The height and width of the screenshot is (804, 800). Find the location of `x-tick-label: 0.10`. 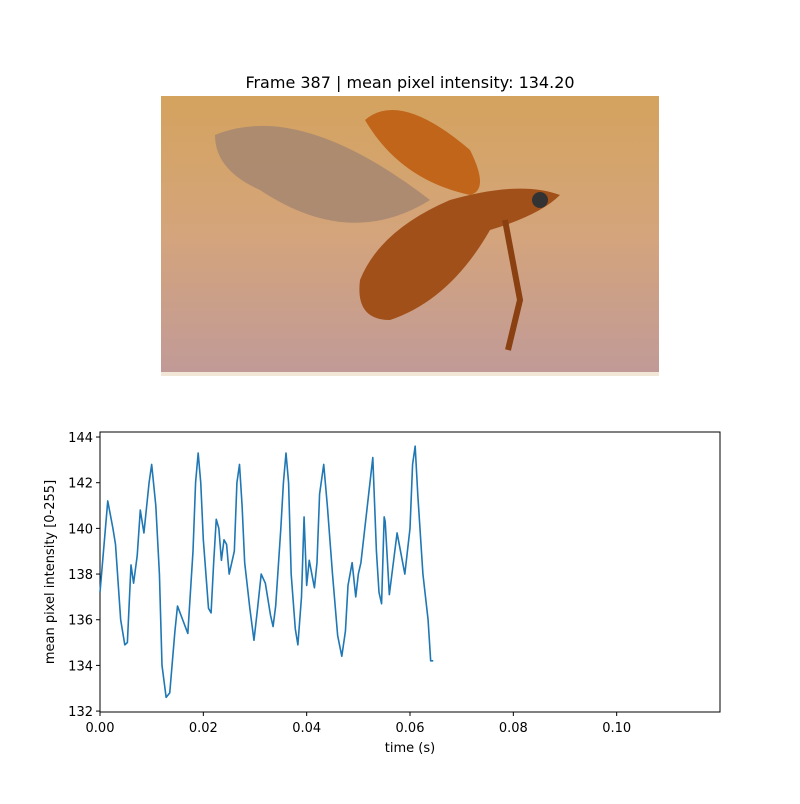

x-tick-label: 0.10 is located at coordinates (616, 728).